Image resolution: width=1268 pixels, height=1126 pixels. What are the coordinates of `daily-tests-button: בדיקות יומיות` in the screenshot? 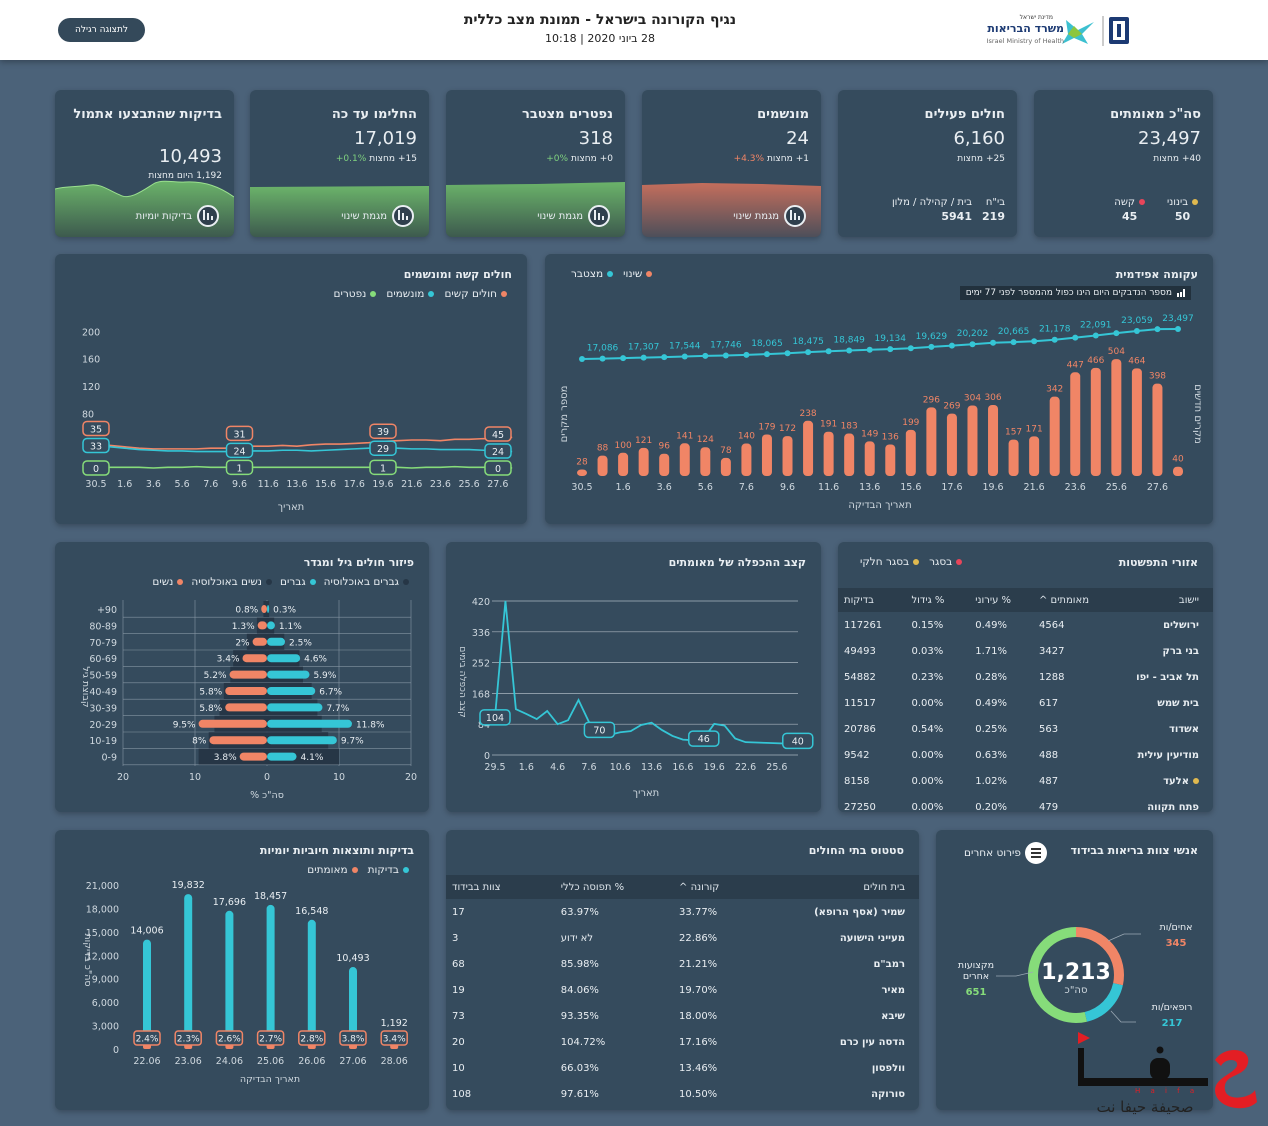 It's located at (177, 216).